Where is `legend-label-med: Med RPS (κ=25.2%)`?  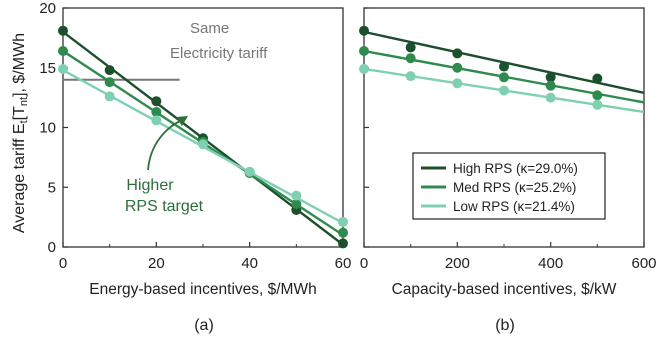
legend-label-med: Med RPS (κ=25.2%) is located at coordinates (514, 187).